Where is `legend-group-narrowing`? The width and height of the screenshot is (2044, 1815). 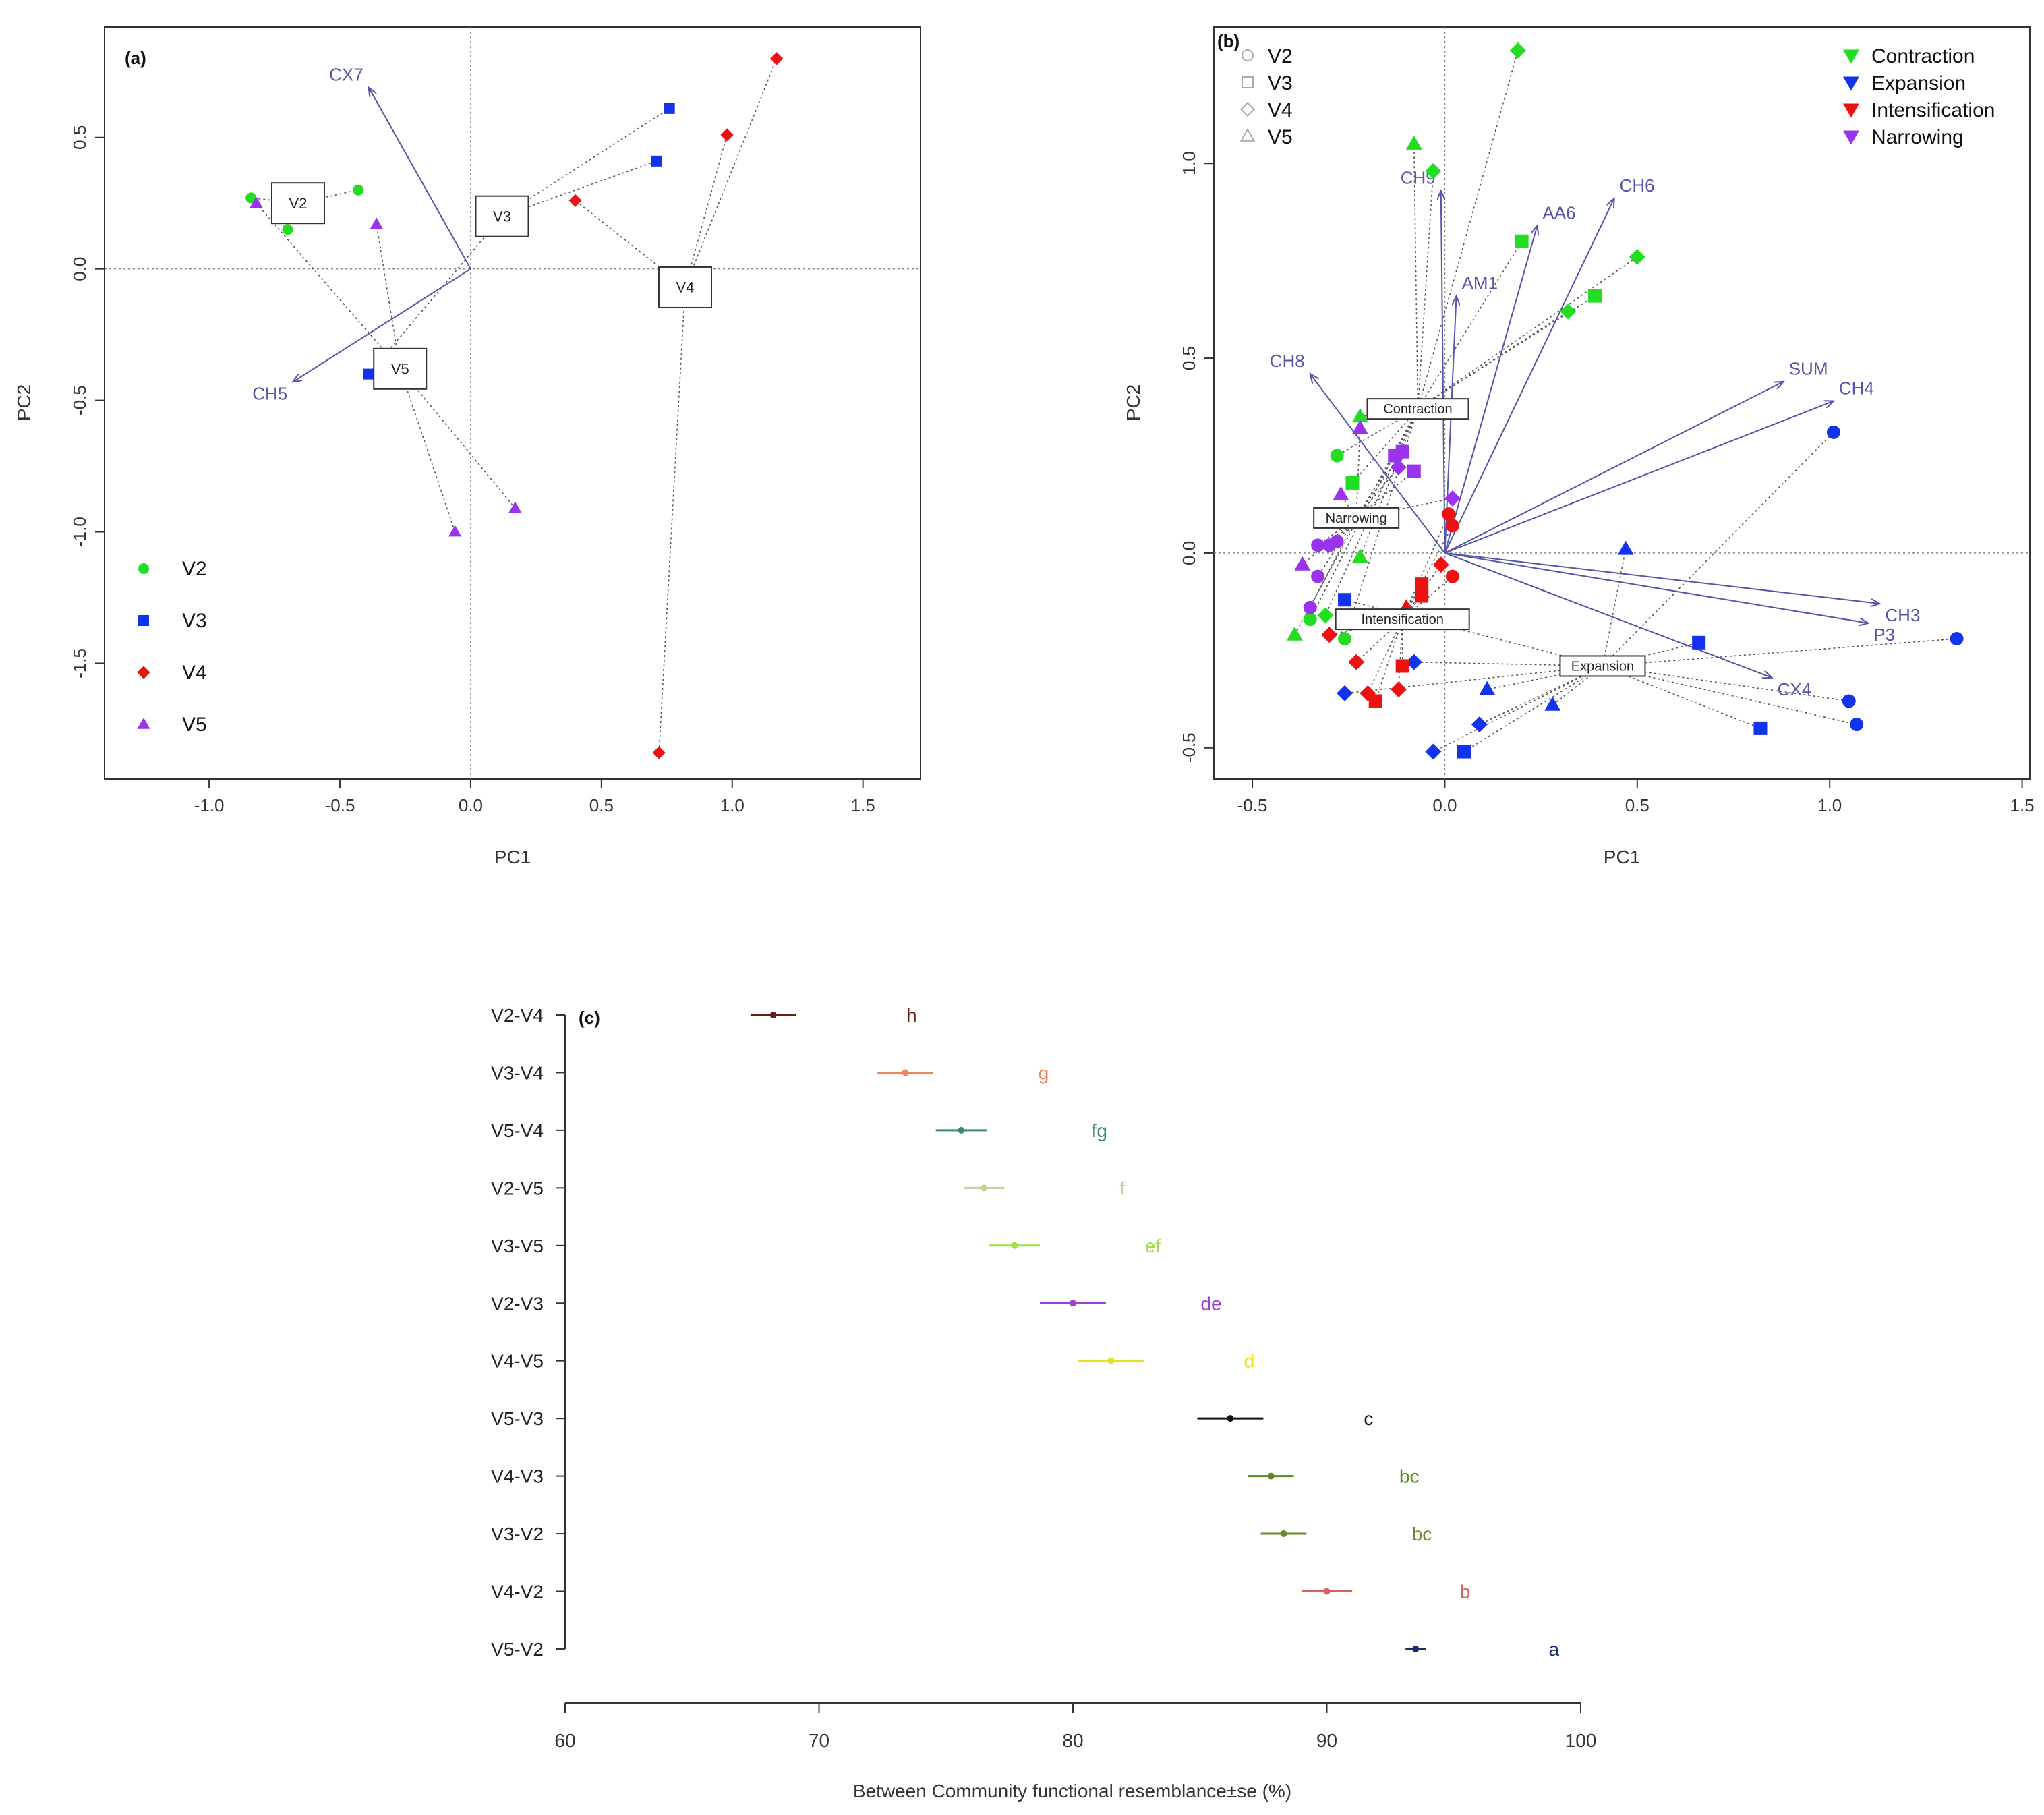 legend-group-narrowing is located at coordinates (1851, 137).